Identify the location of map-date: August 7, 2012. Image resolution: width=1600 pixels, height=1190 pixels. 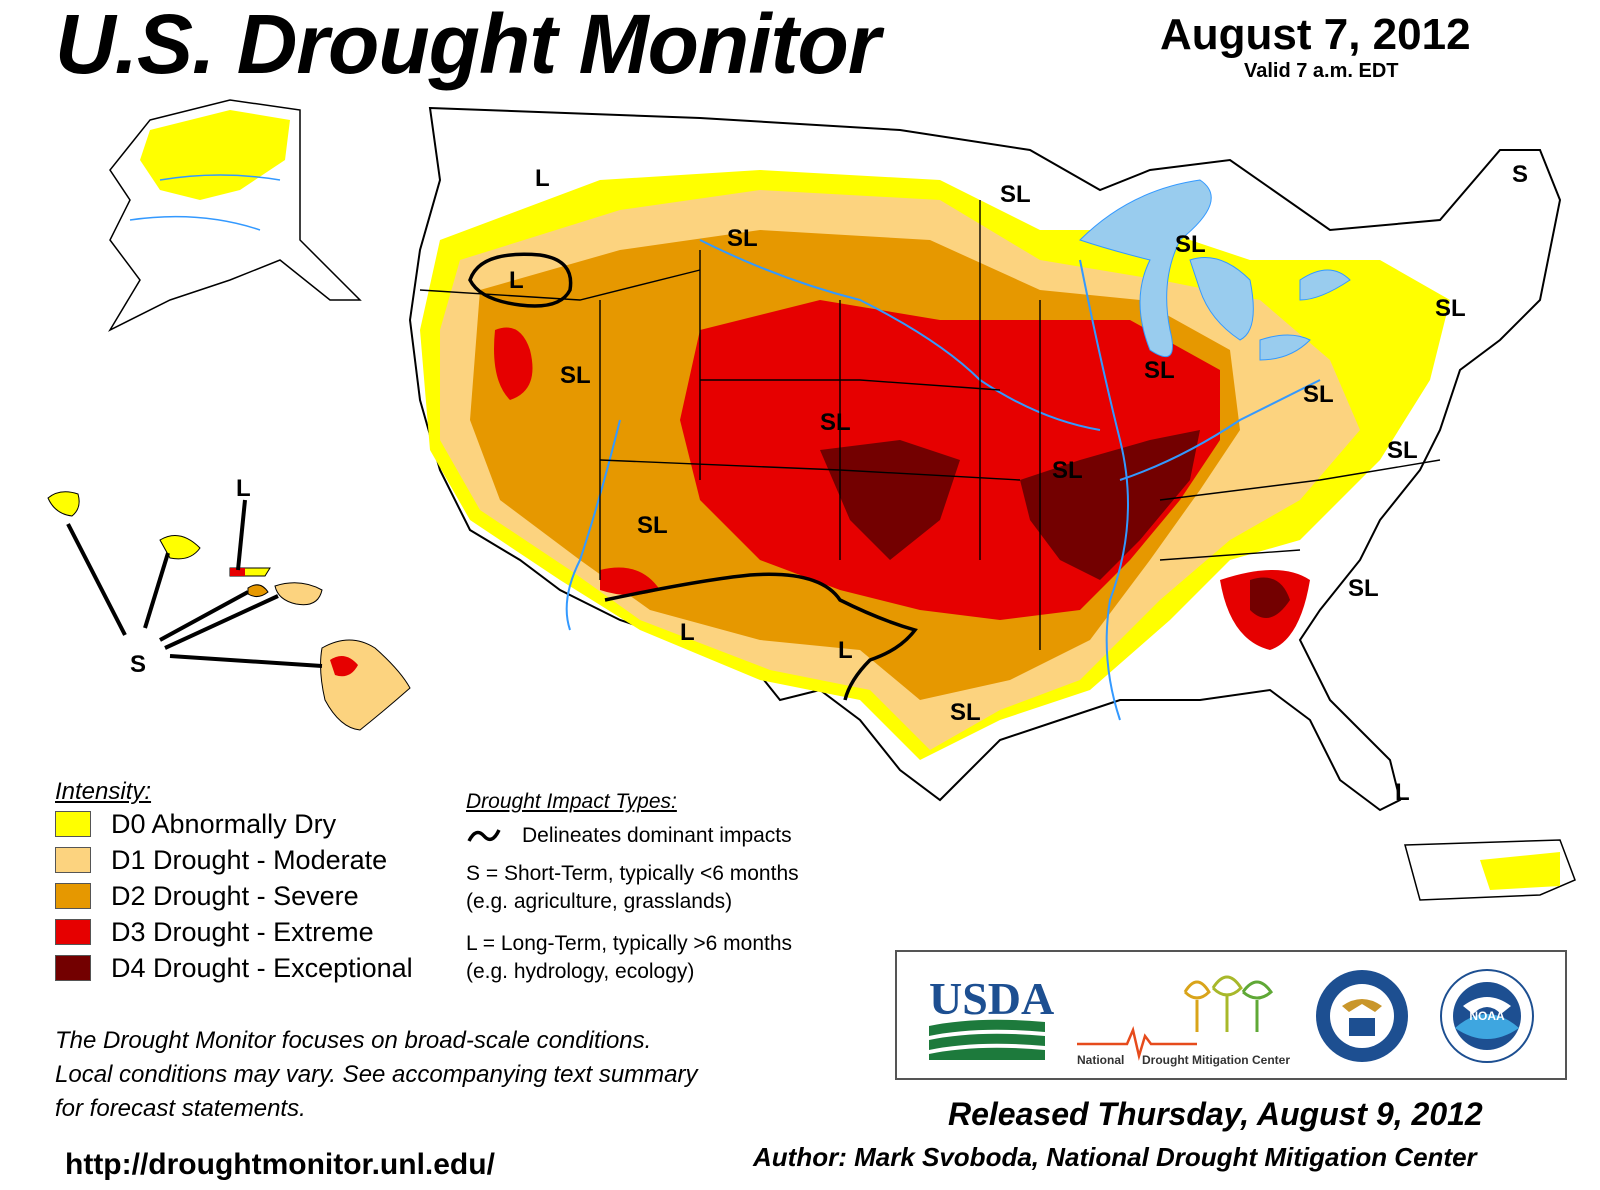
(1315, 34).